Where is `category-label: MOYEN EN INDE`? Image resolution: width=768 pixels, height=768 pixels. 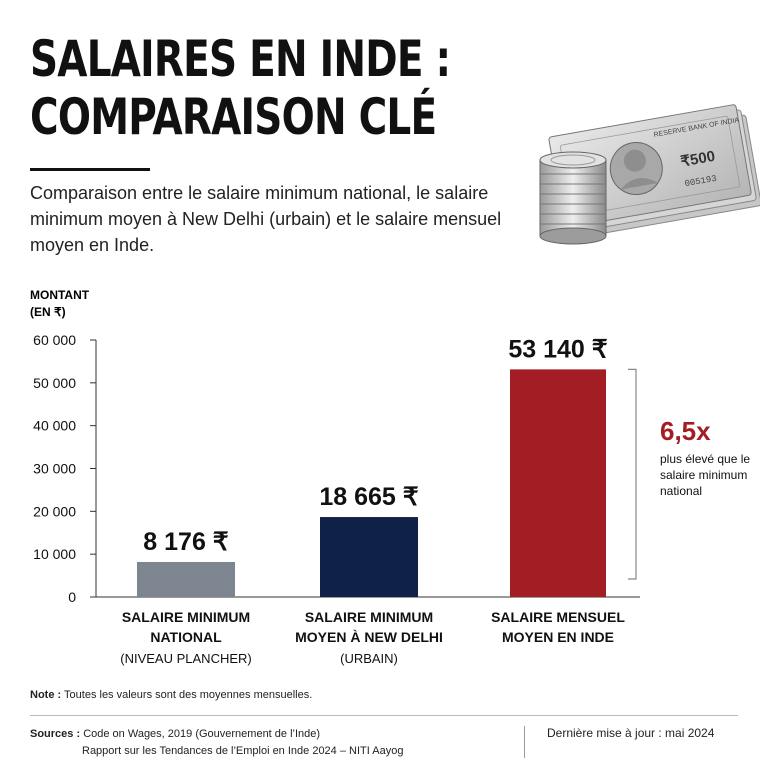 category-label: MOYEN EN INDE is located at coordinates (558, 637).